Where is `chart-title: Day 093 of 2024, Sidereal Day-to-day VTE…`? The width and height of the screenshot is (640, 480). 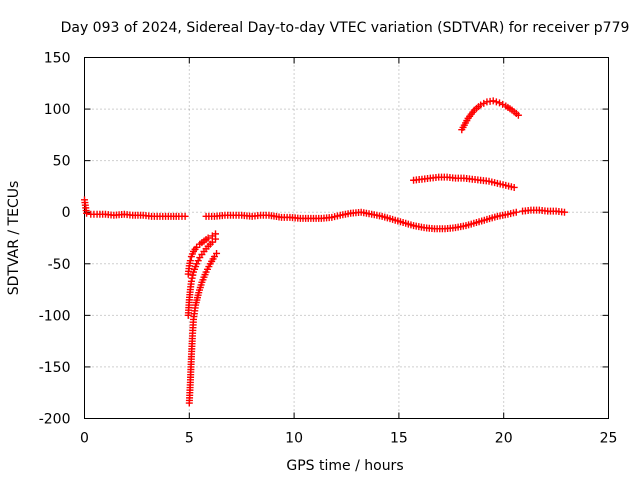 chart-title: Day 093 of 2024, Sidereal Day-to-day VTE… is located at coordinates (345, 28).